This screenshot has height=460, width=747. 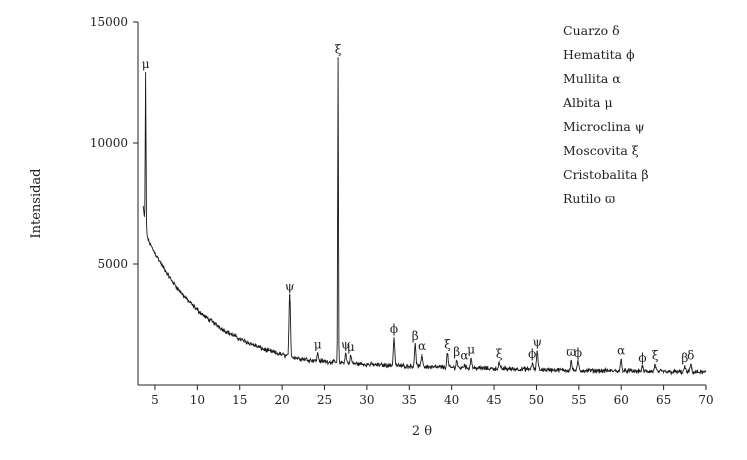 What do you see at coordinates (109, 143) in the screenshot?
I see `y-tick-label: 10000` at bounding box center [109, 143].